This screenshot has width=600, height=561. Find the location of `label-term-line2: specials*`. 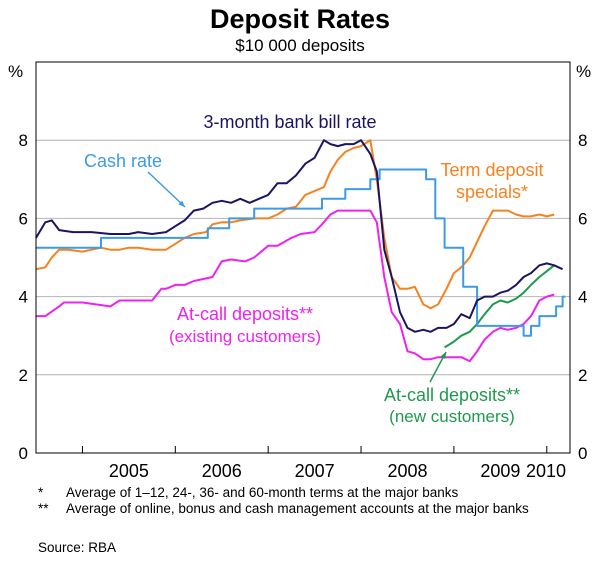

label-term-line2: specials* is located at coordinates (492, 192).